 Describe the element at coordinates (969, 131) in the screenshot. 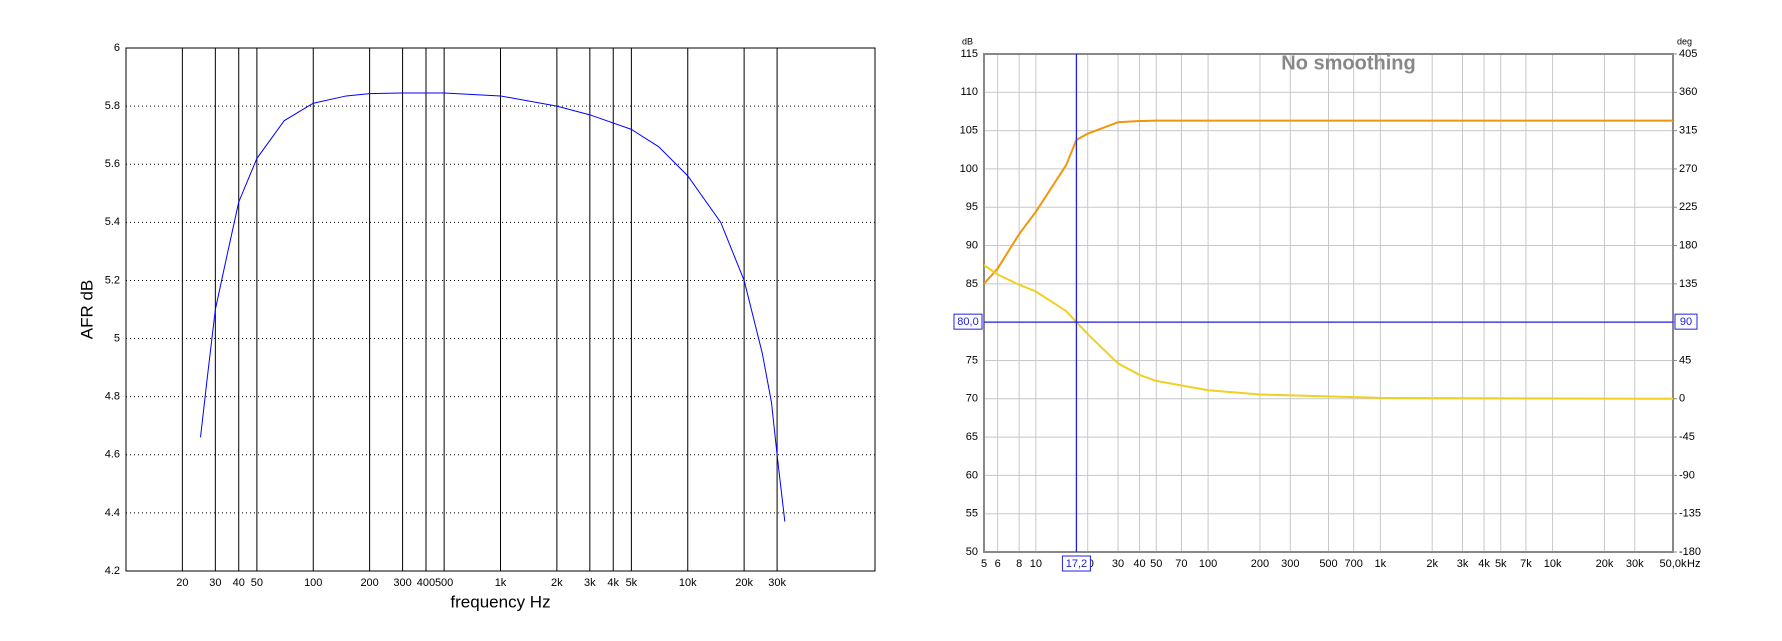

I see `y-tick-label: 105` at that location.